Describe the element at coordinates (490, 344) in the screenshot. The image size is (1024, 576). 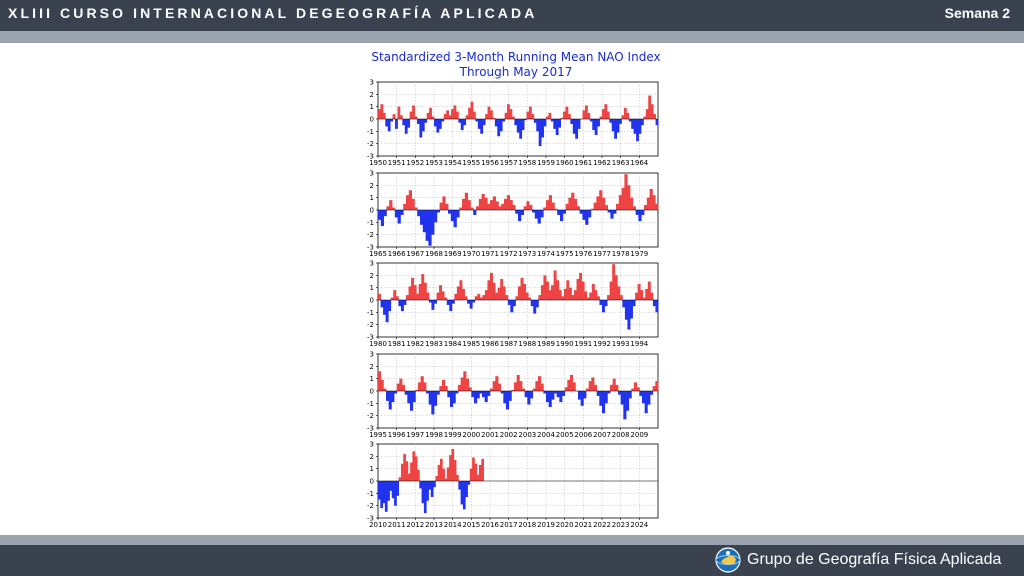
I see `x-tick-label: 1986` at that location.